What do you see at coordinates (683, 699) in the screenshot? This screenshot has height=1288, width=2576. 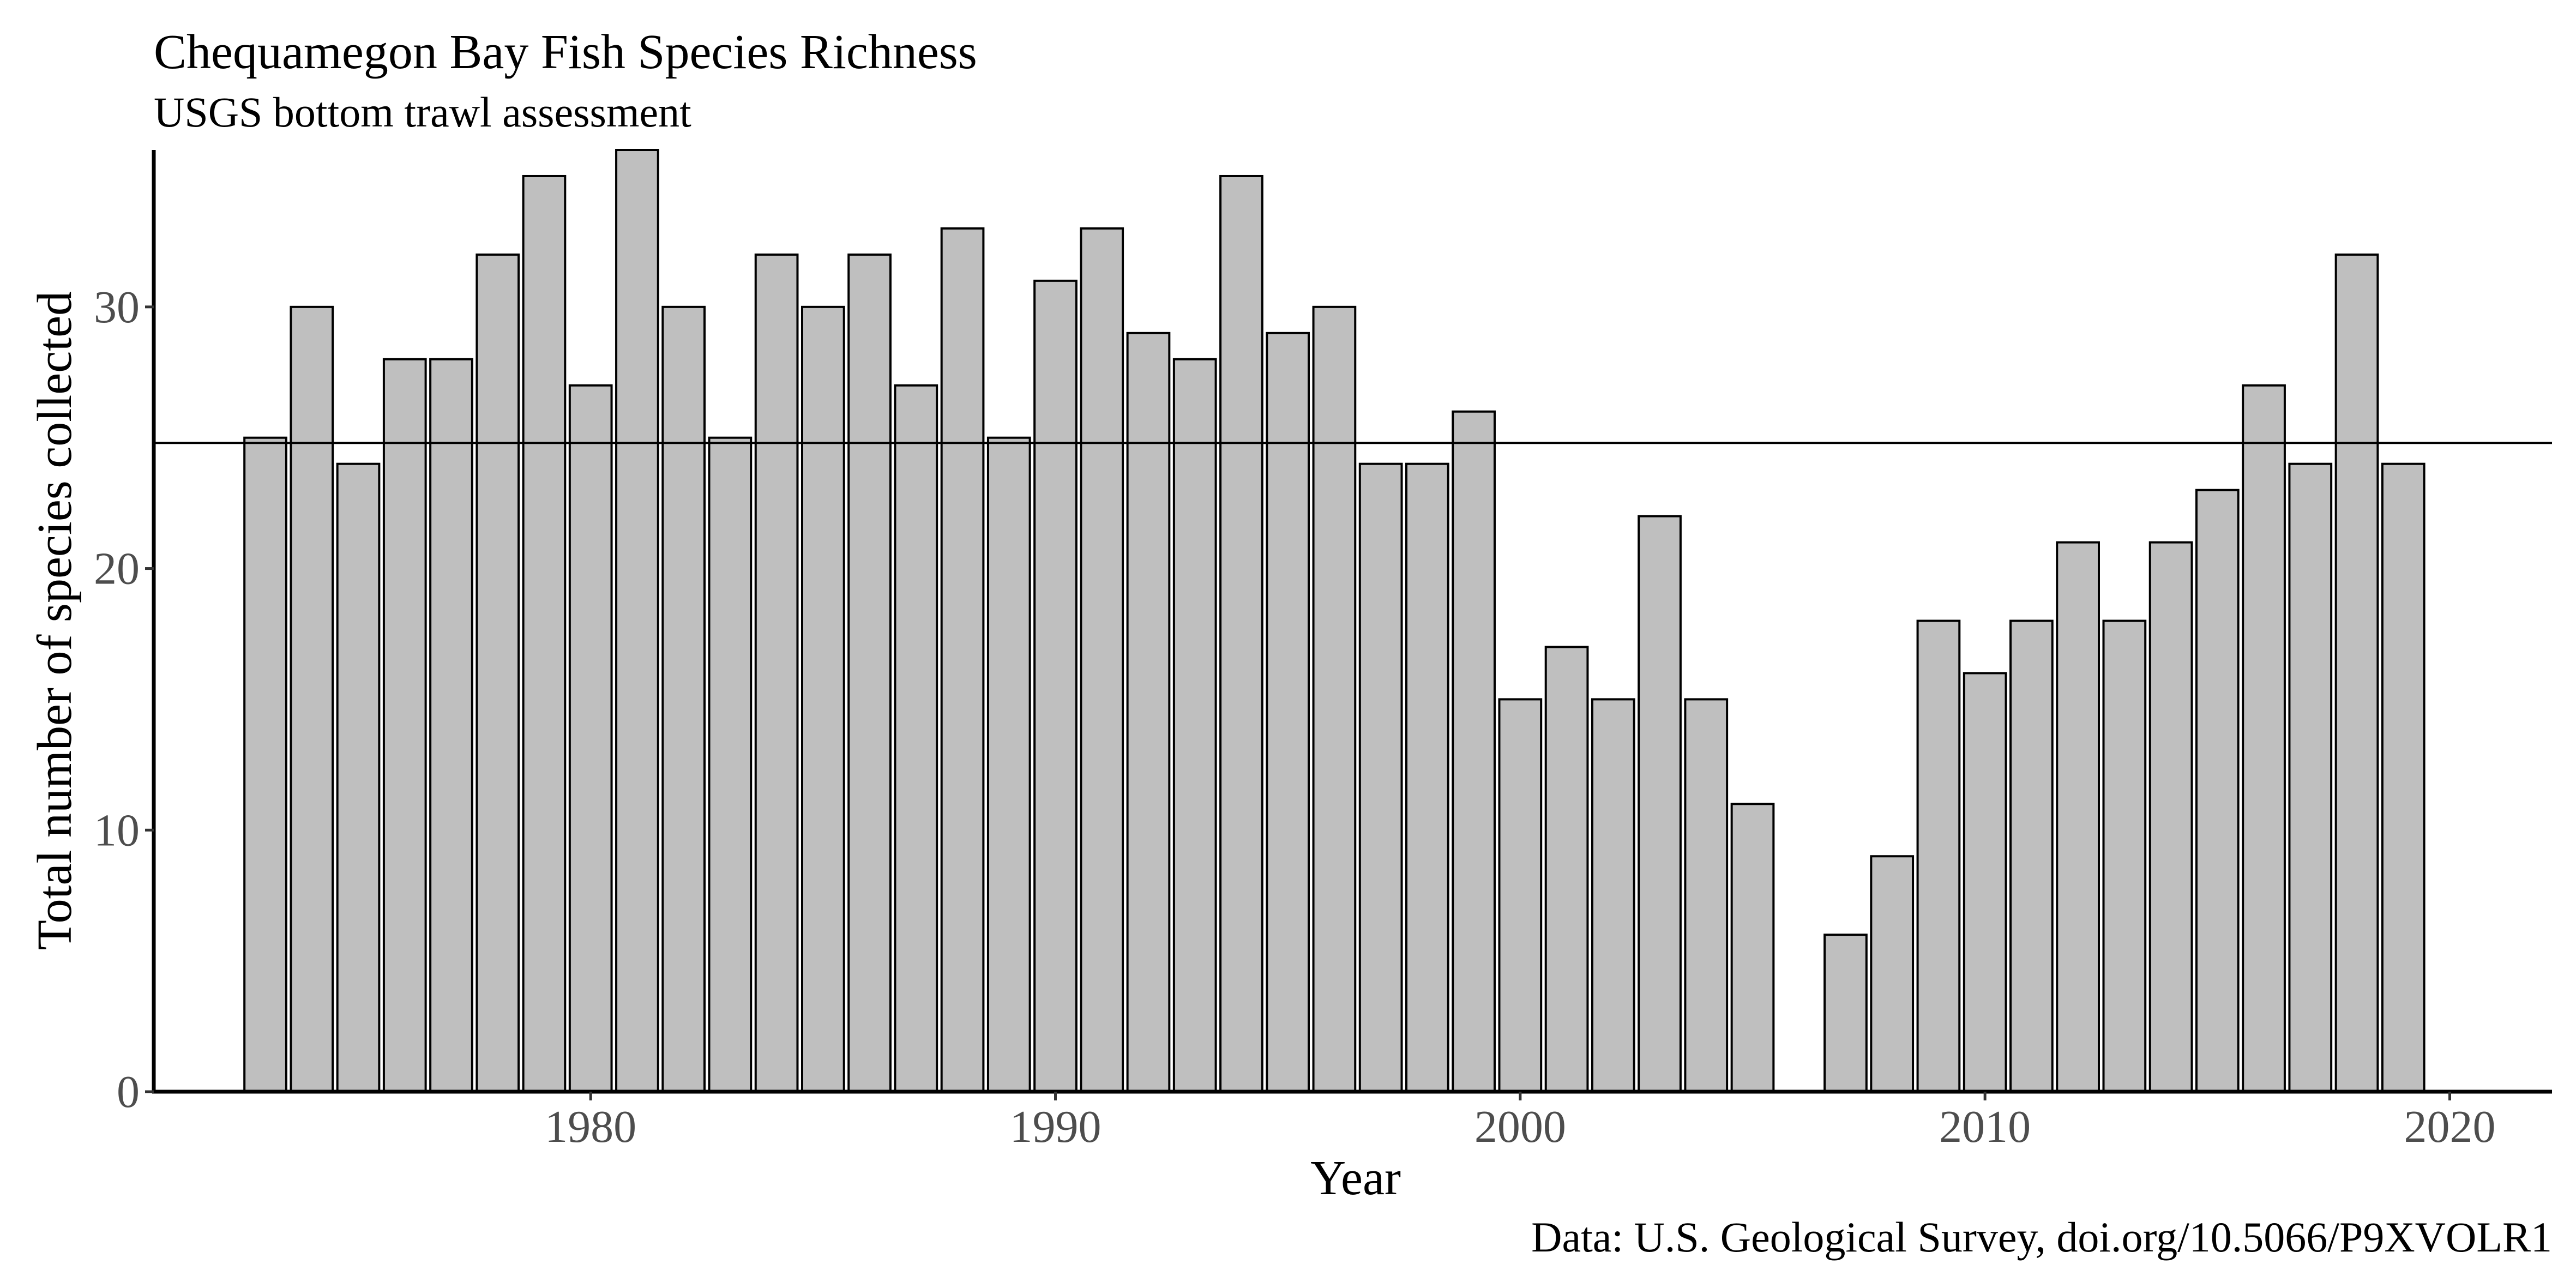 I see `bar-1982` at bounding box center [683, 699].